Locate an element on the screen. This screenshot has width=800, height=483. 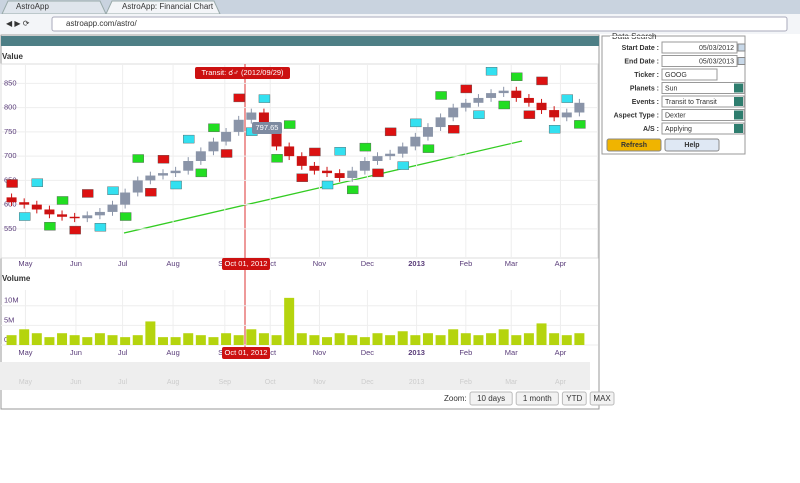
select-value: Transit to Transit is located at coordinates (691, 102).